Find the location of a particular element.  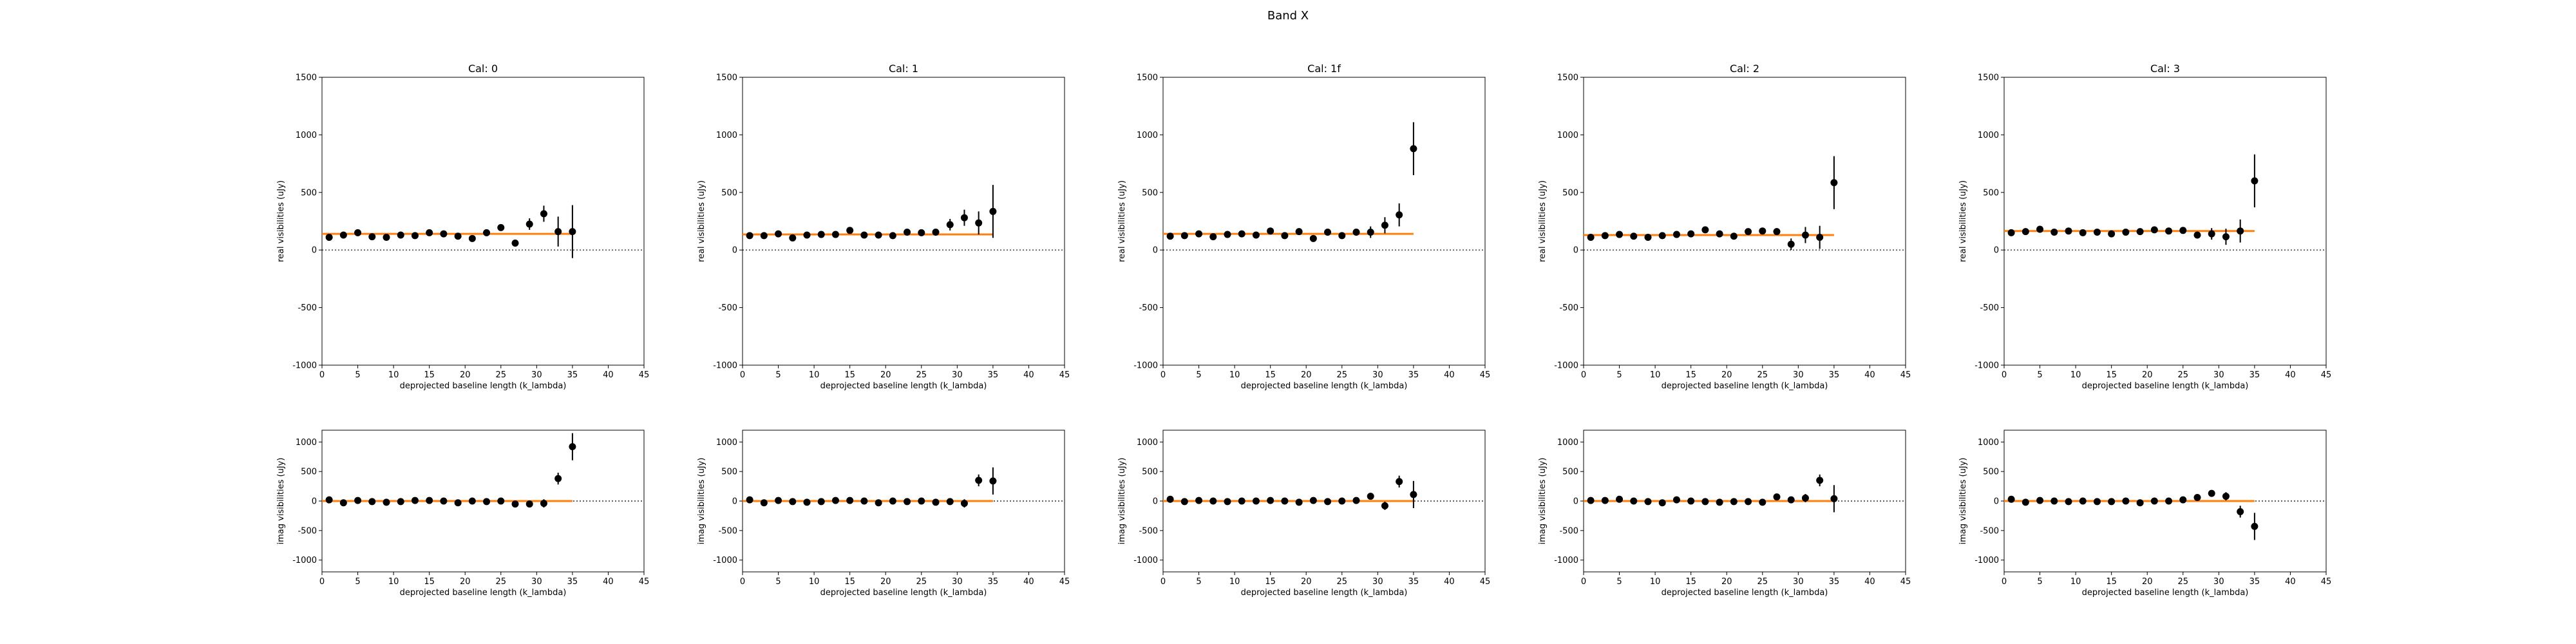

x-tick-label: 25 is located at coordinates (1343, 582).